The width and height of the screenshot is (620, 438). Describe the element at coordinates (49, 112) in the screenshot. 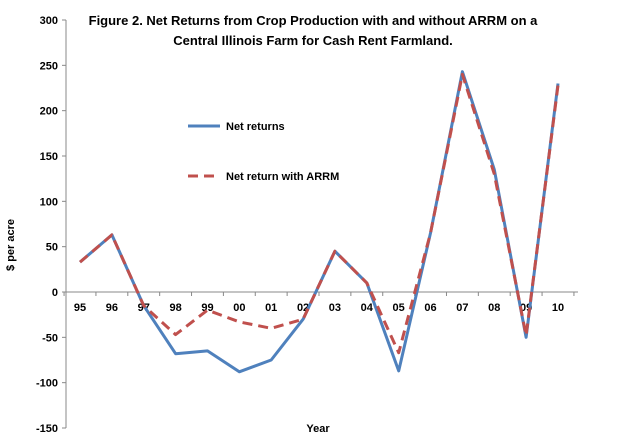

I see `y-tick-label: 200` at that location.